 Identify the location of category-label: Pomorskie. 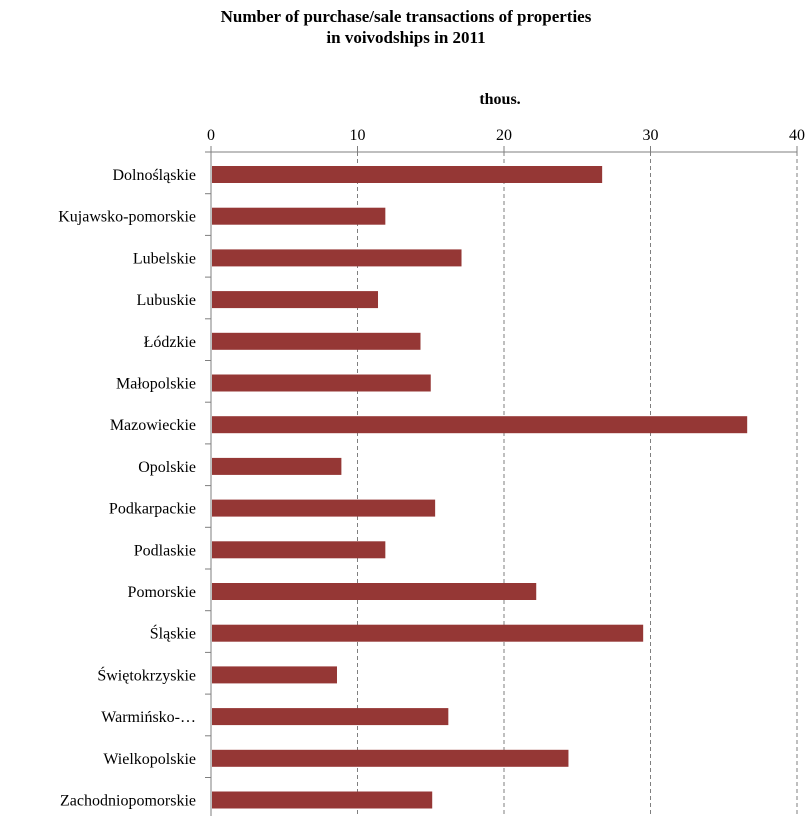
(162, 592).